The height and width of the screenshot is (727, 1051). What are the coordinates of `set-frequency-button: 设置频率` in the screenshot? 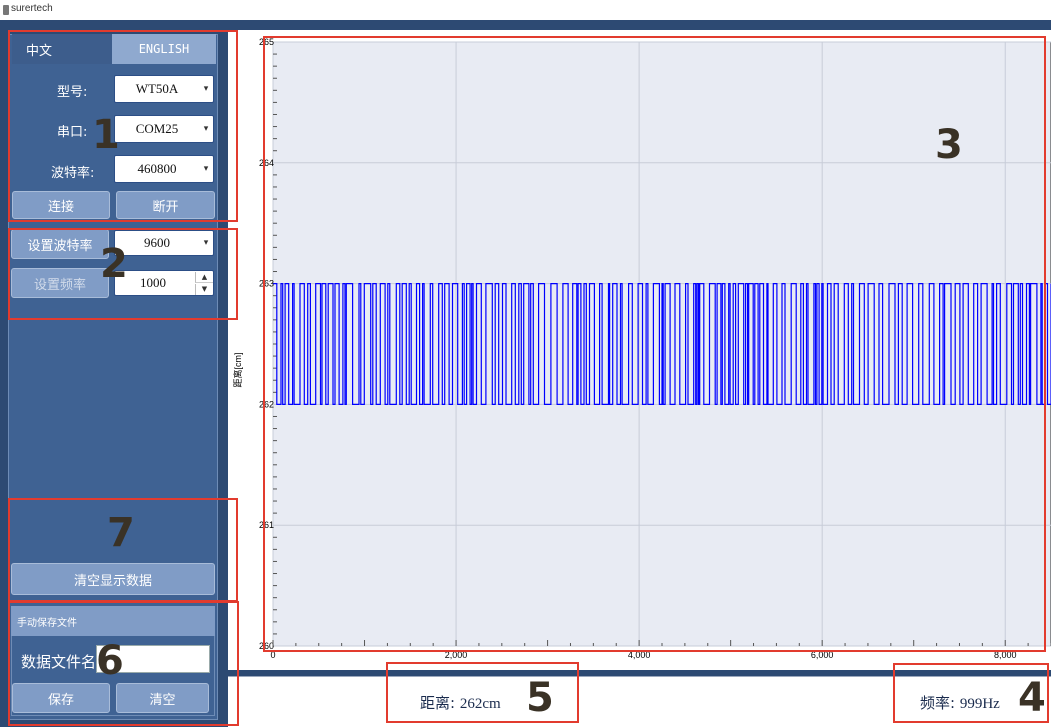 It's located at (60, 283).